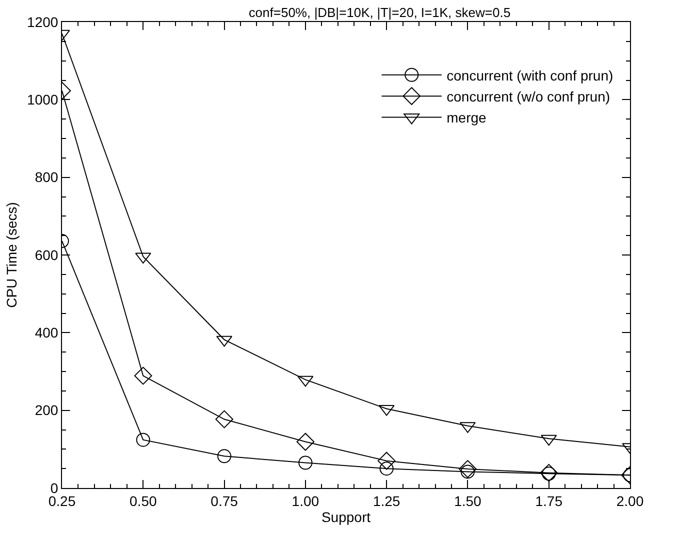 This screenshot has width=678, height=538. Describe the element at coordinates (46, 332) in the screenshot. I see `y-tick-label: 400` at that location.